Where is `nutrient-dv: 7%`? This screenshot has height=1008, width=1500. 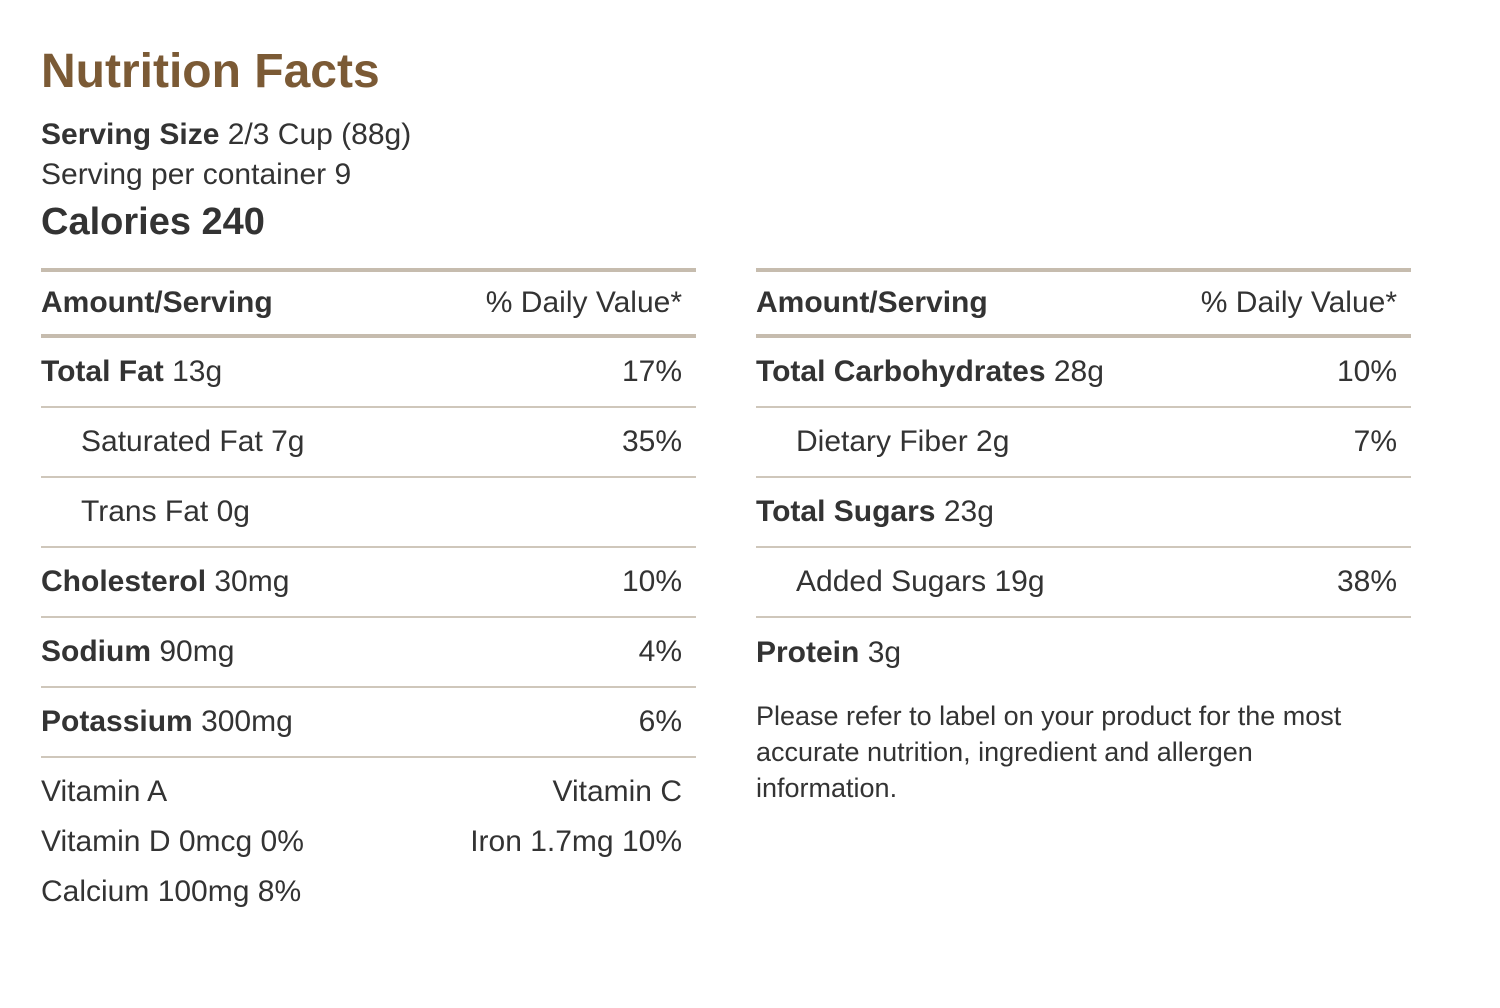 nutrient-dv: 7% is located at coordinates (1375, 441).